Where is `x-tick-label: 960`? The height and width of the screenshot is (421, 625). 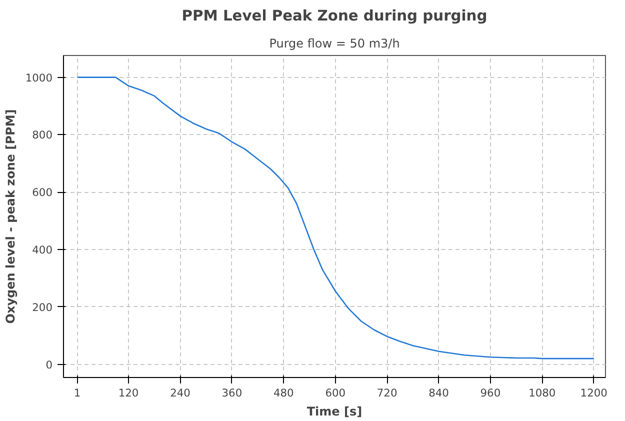 x-tick-label: 960 is located at coordinates (490, 393).